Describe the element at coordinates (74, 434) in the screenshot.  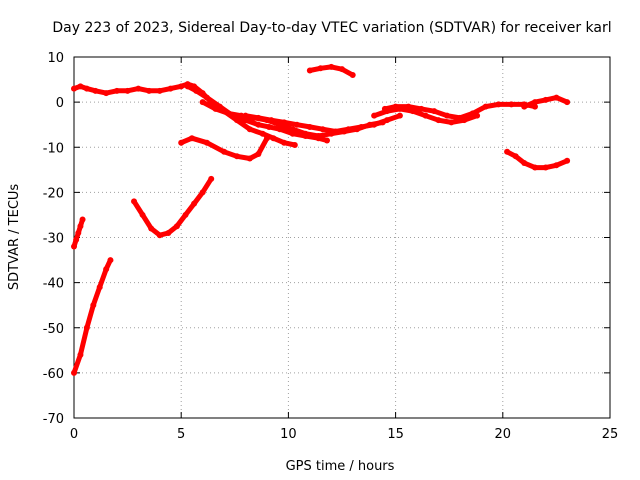
I see `x-tick-label: 0` at that location.